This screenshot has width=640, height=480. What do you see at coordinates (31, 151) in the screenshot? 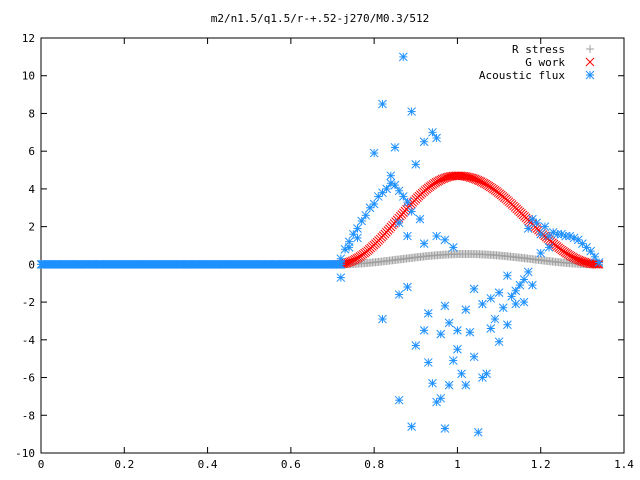
I see `y-tick-label: 6` at bounding box center [31, 151].